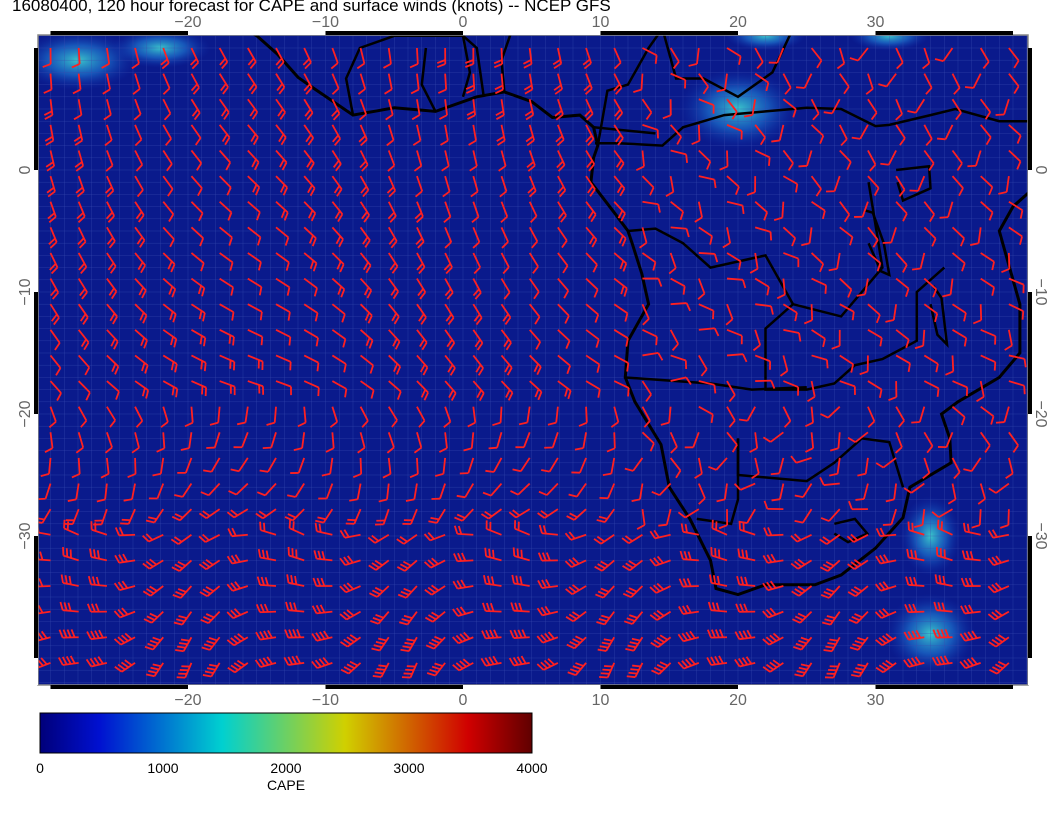  I want to click on lon-tick-label-bottom: −20, so click(187, 700).